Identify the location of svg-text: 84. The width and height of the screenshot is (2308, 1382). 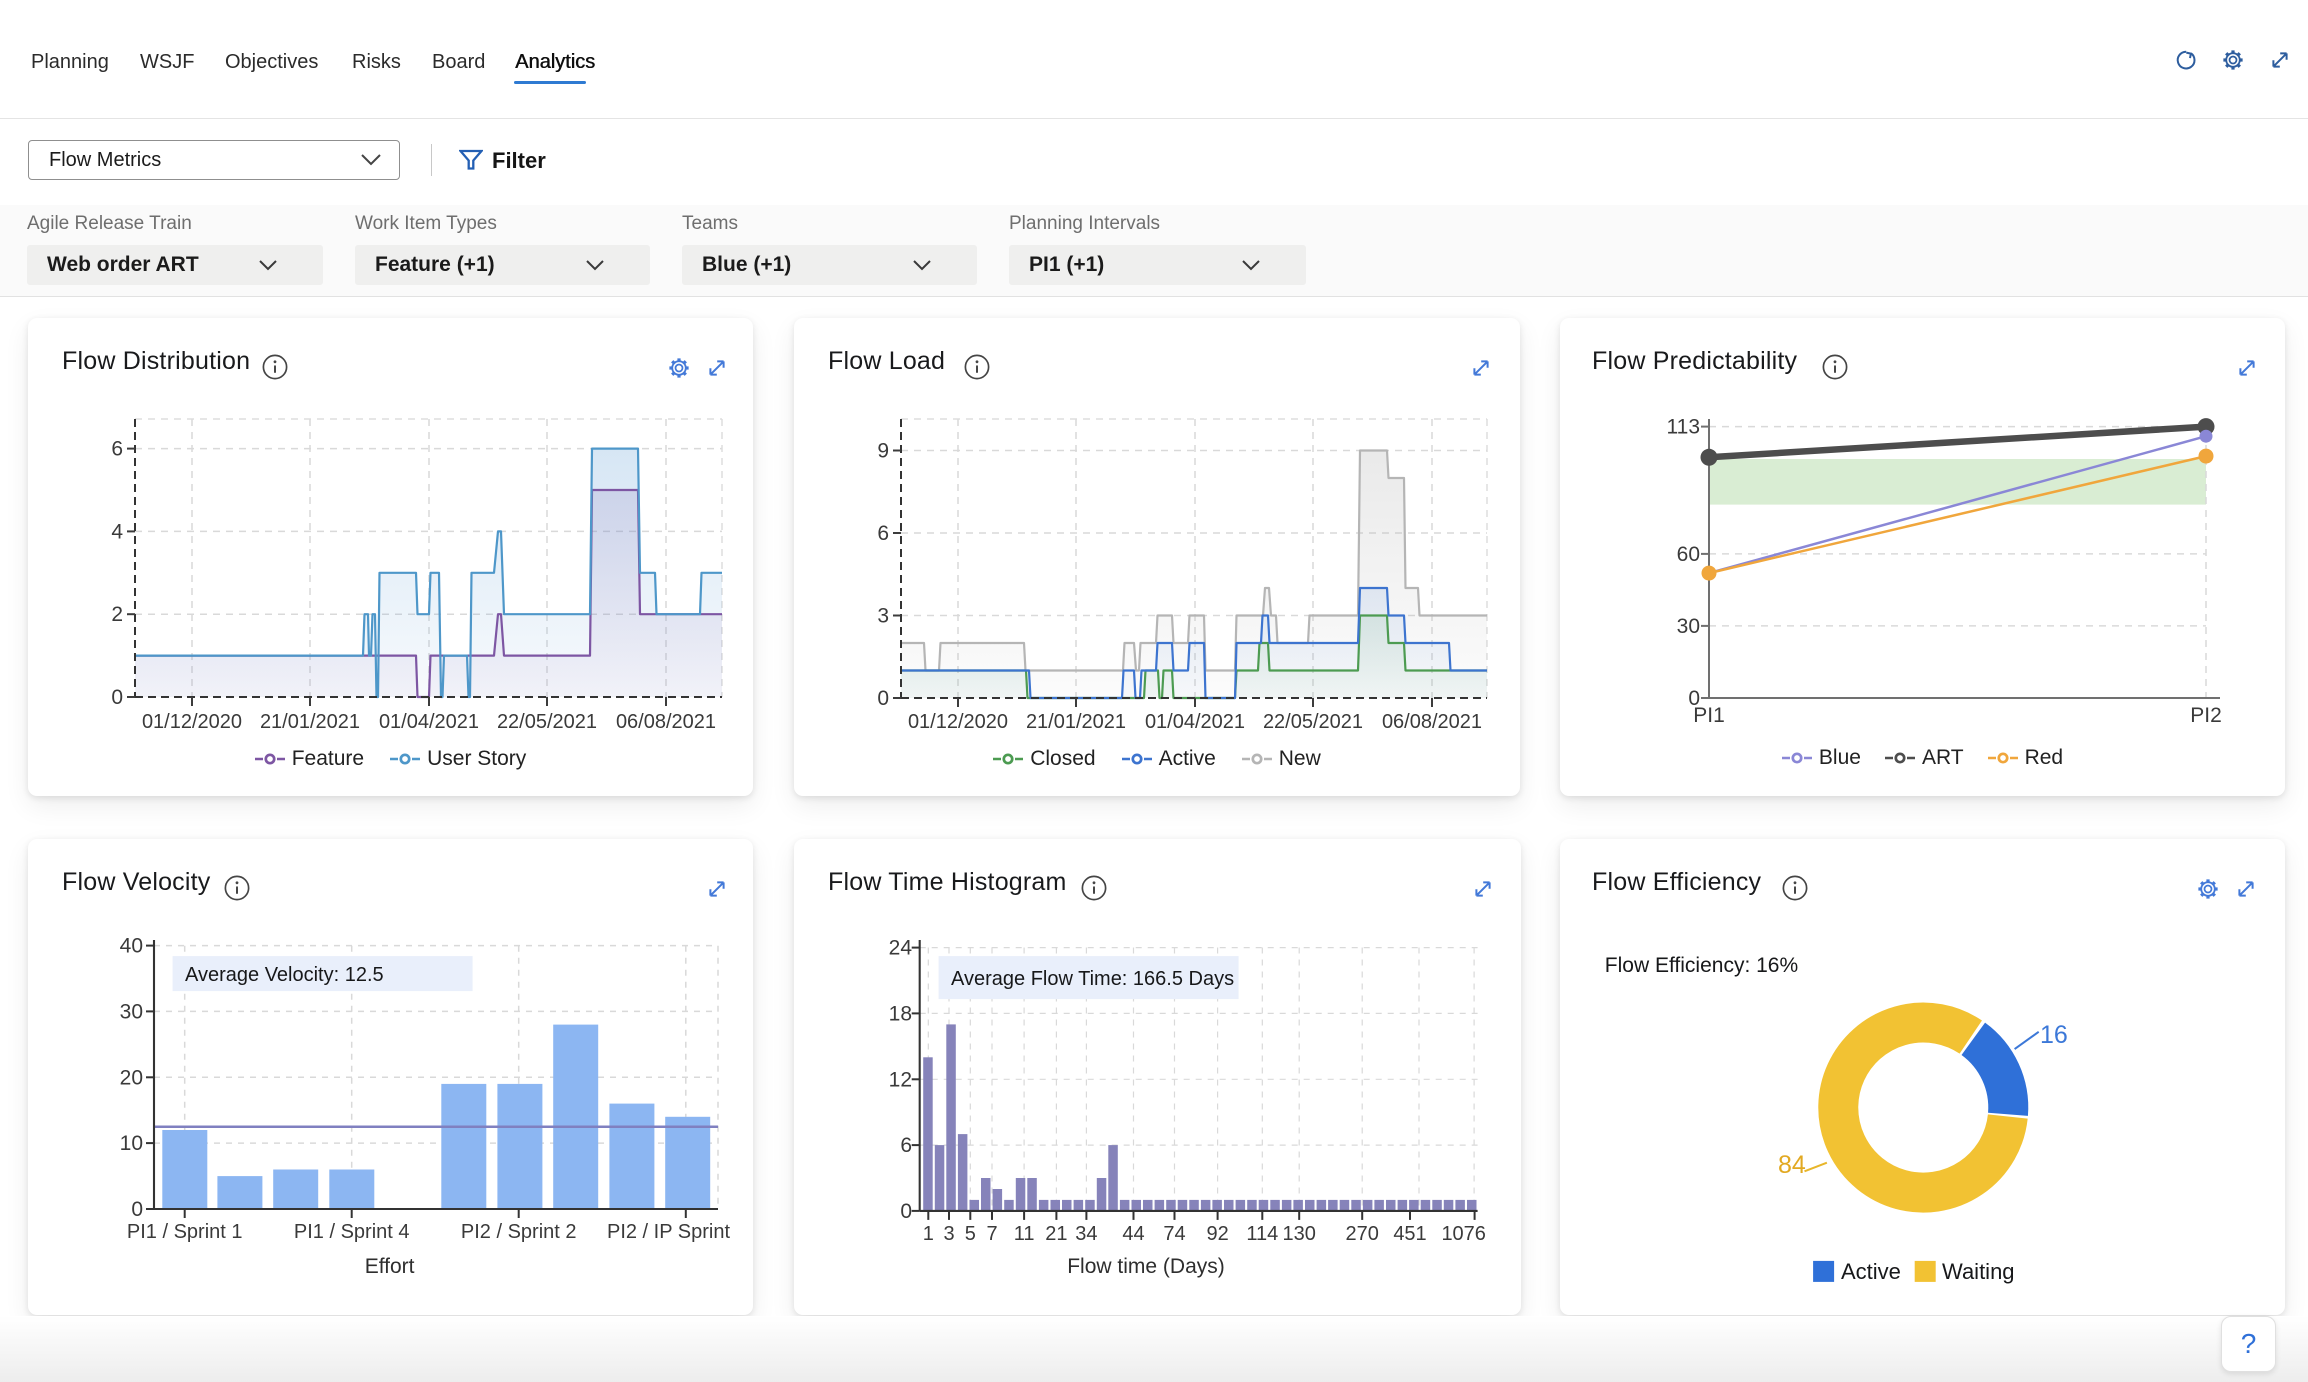
(1792, 1165).